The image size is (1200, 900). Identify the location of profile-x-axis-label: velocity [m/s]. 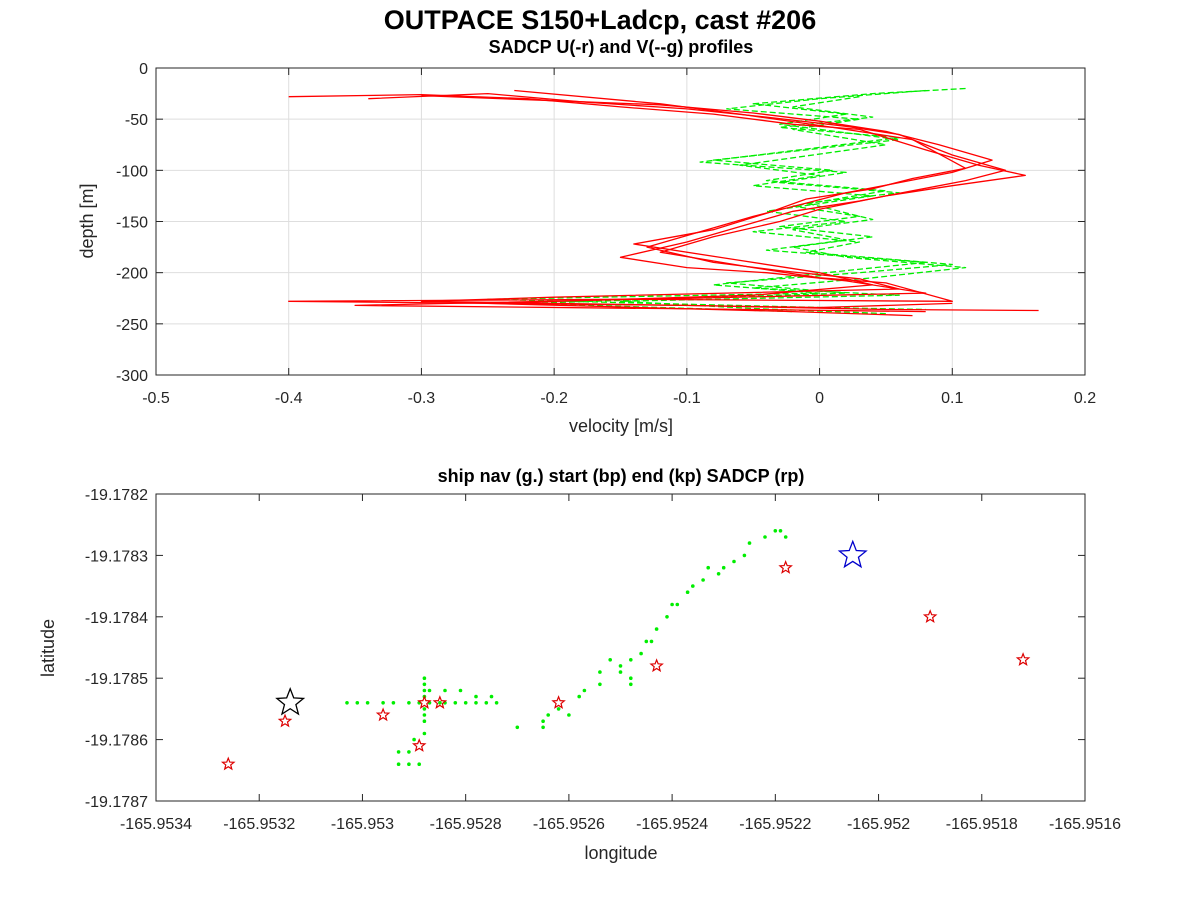
(621, 426).